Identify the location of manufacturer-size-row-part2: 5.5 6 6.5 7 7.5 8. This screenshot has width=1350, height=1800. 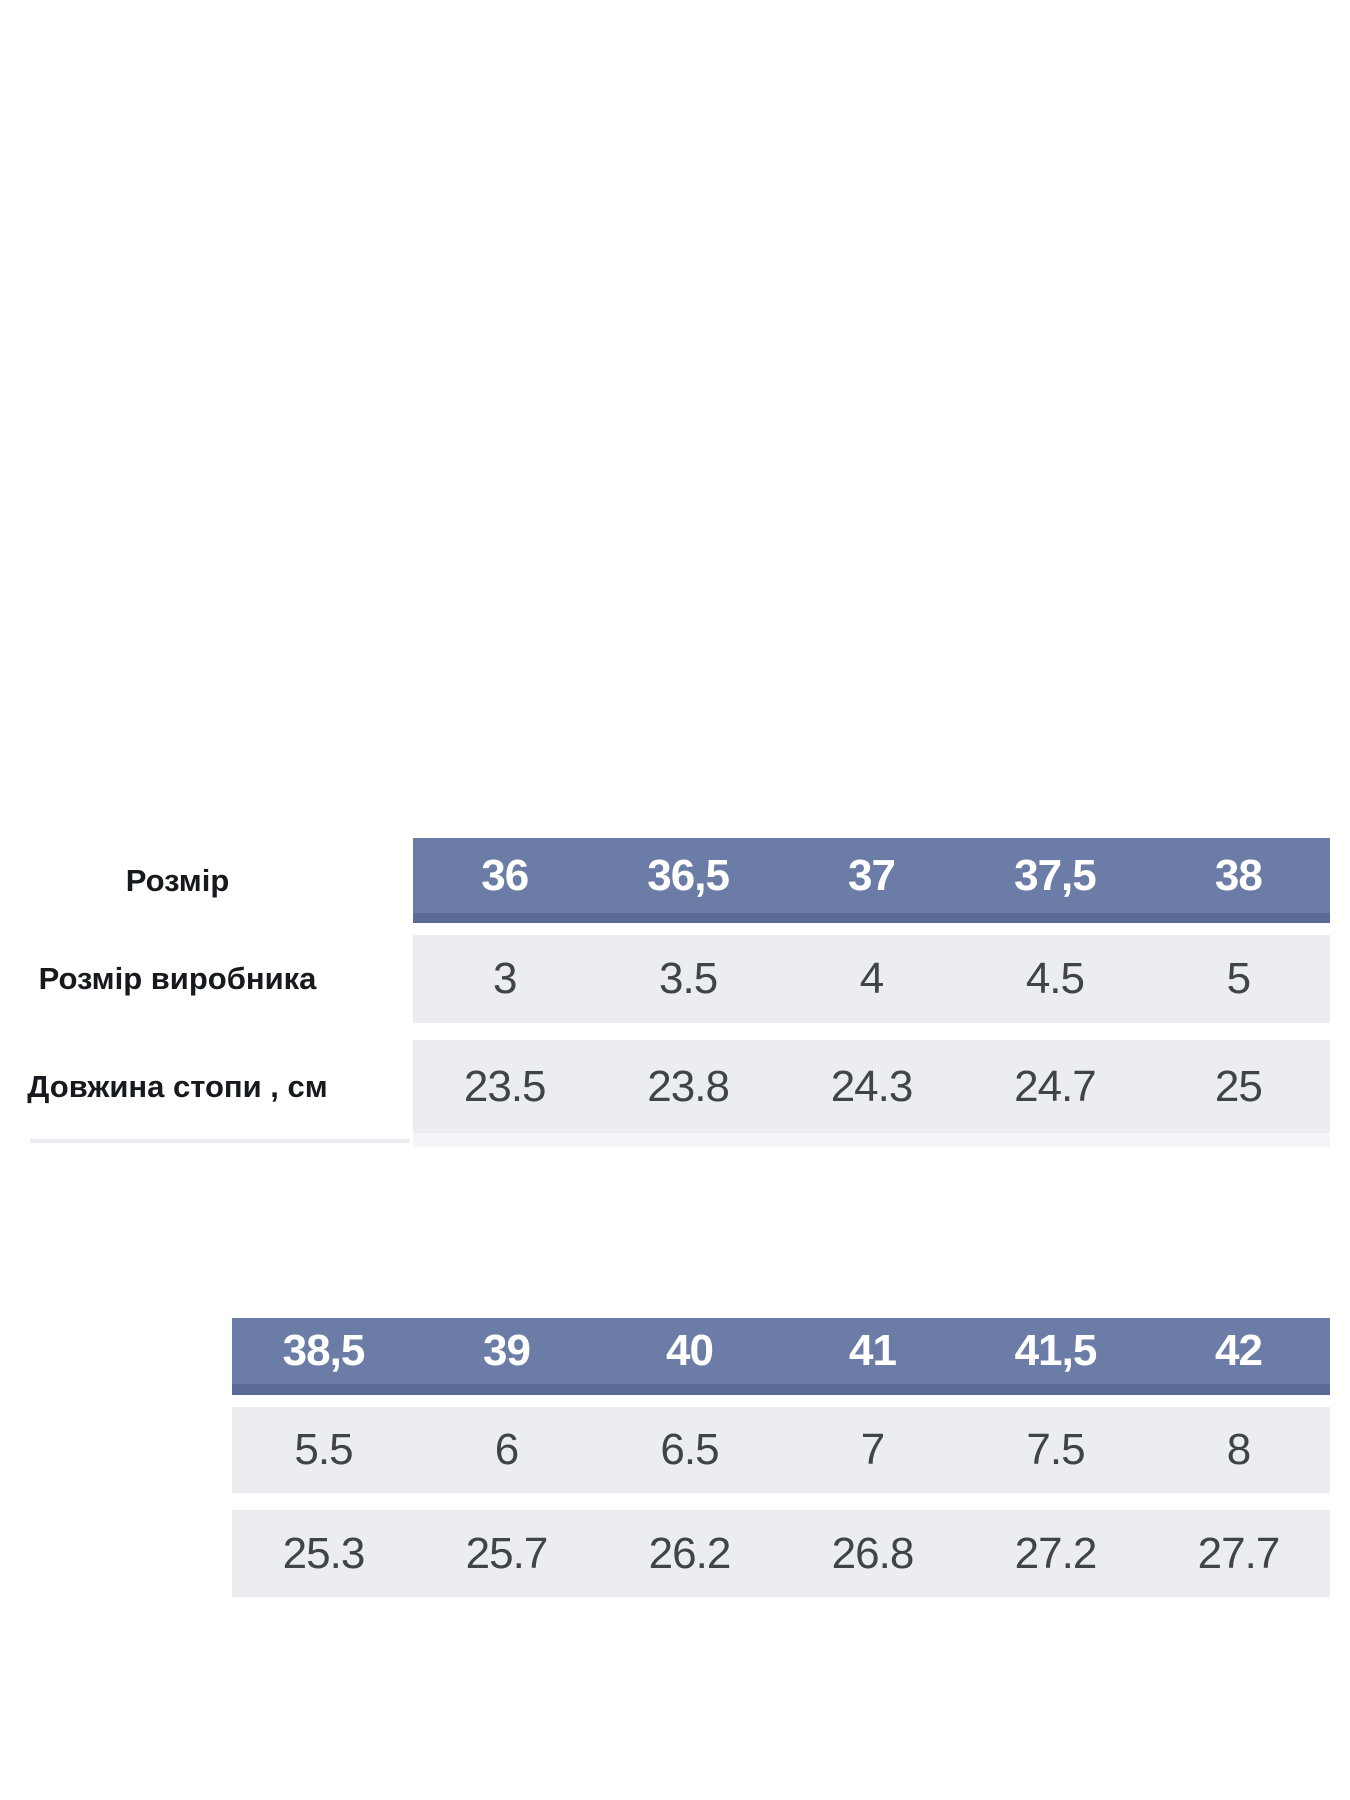
(781, 1450).